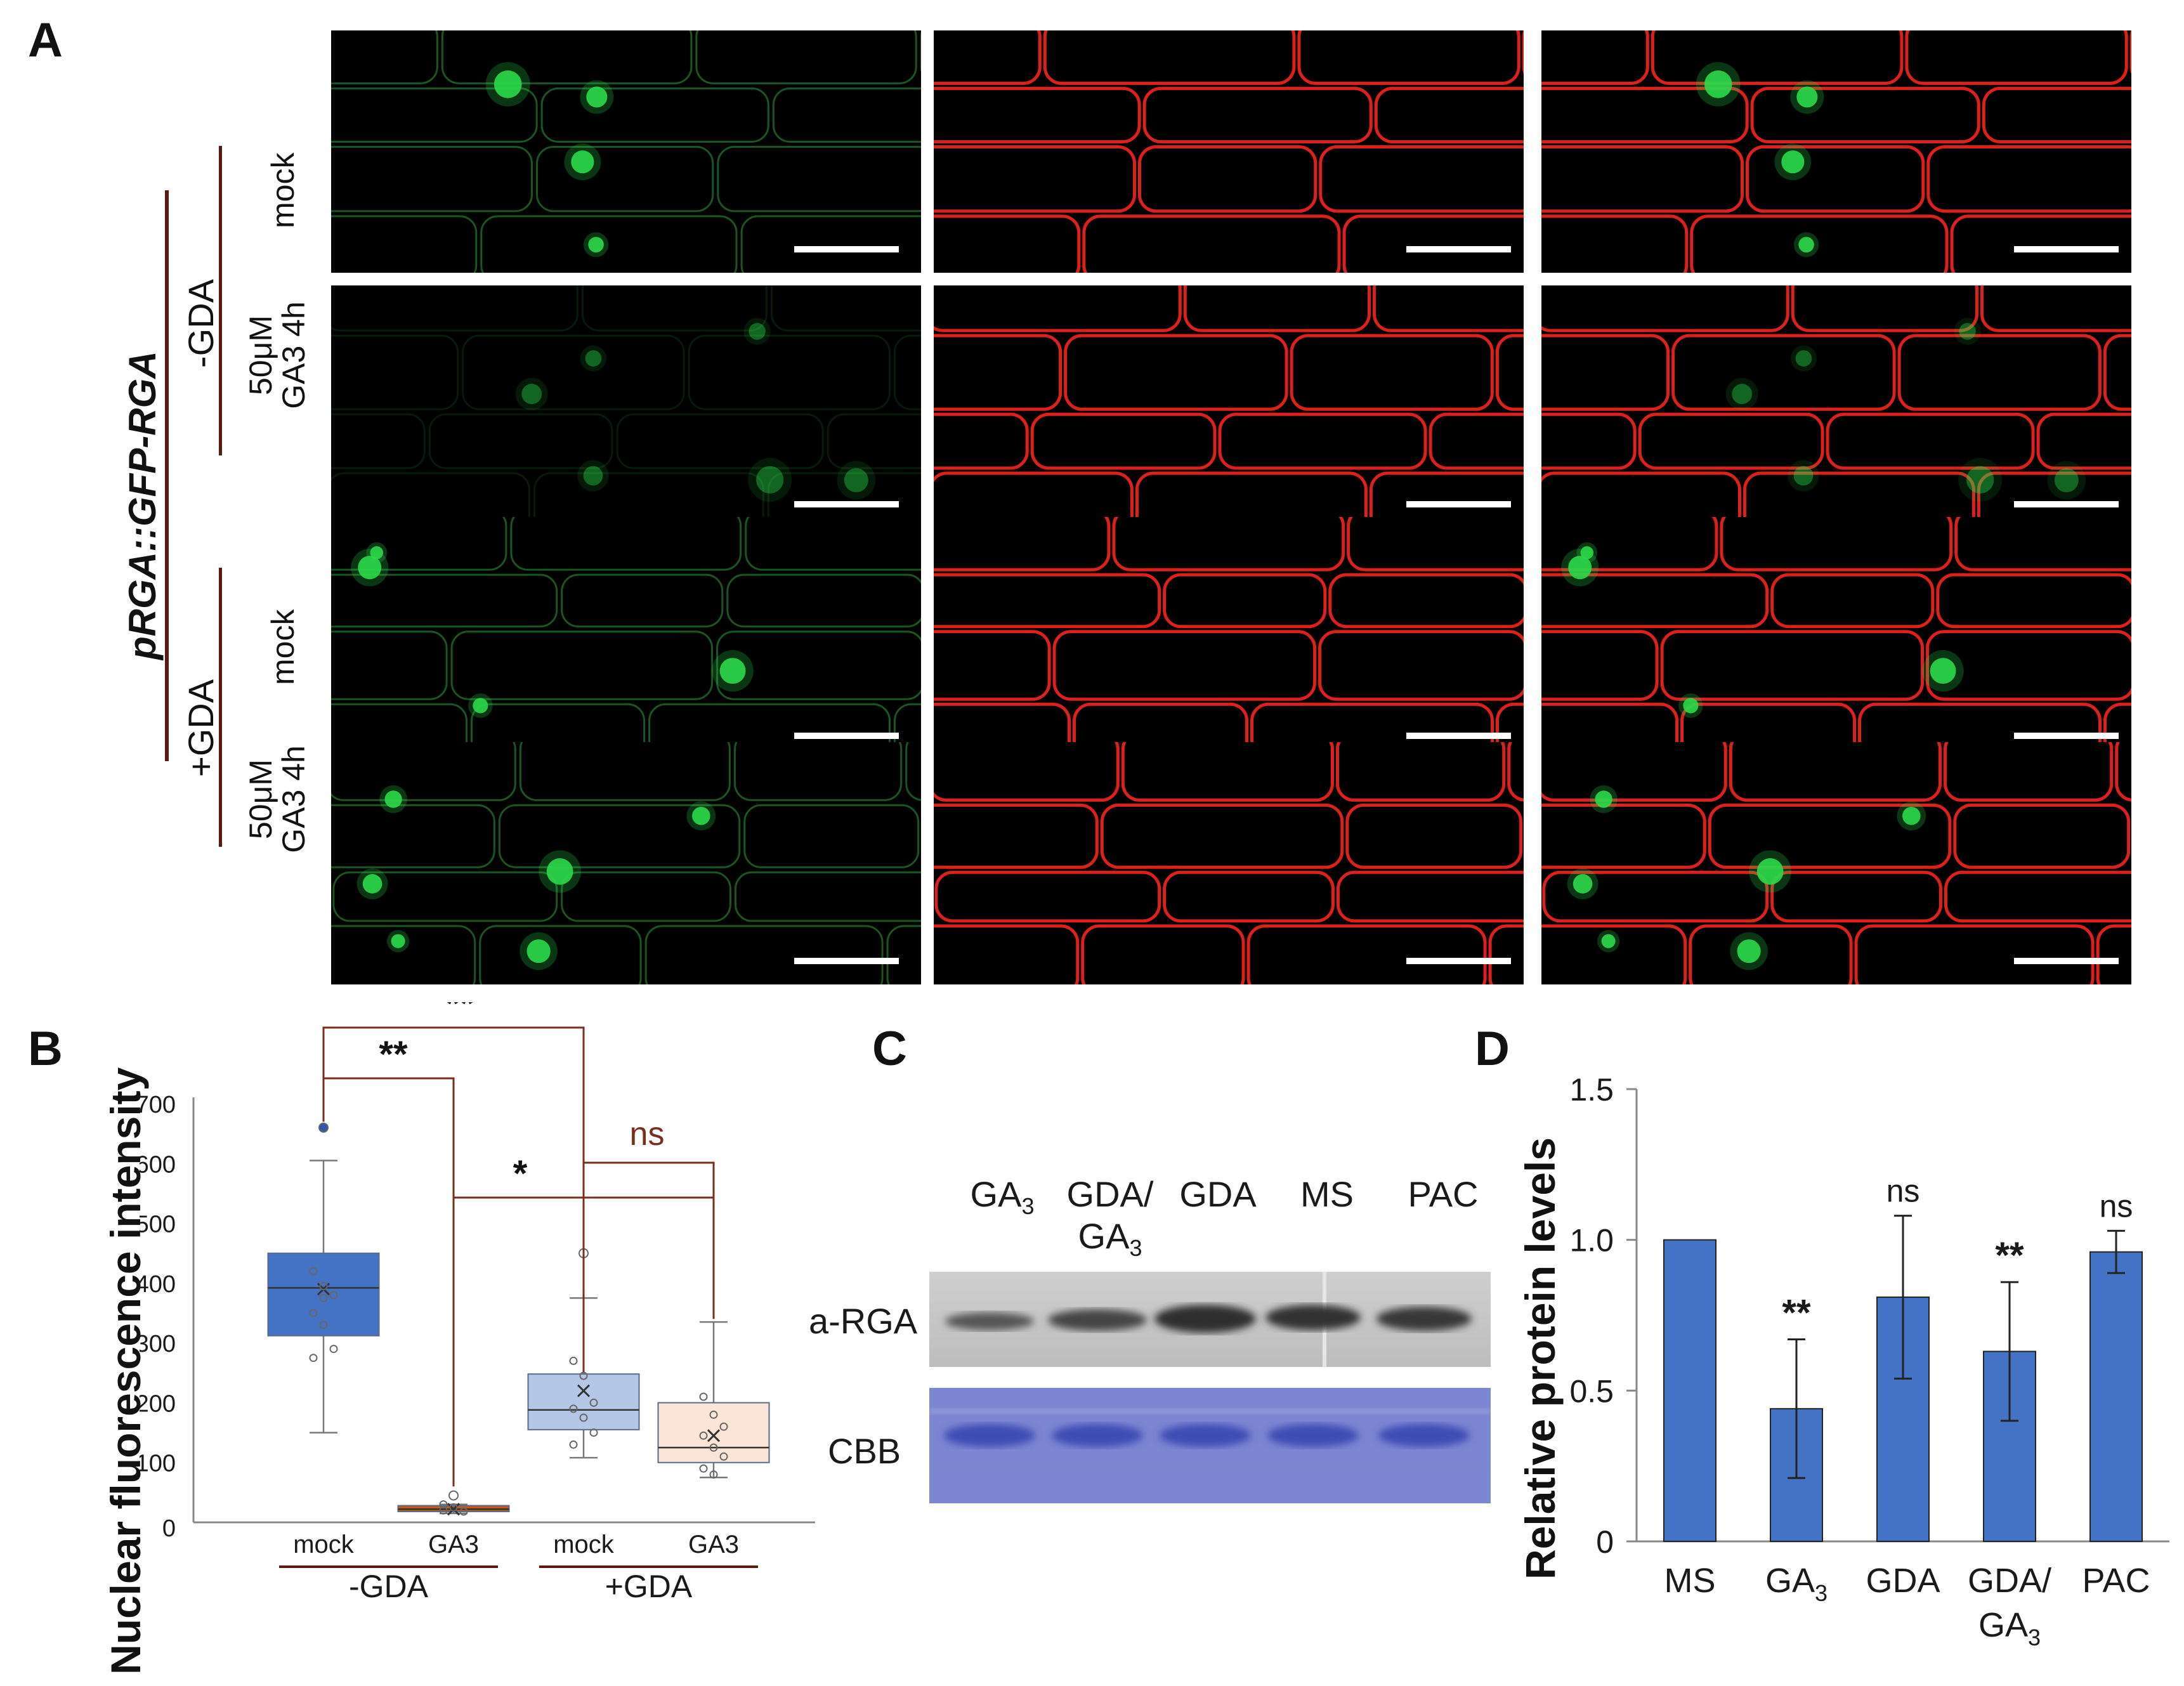  Describe the element at coordinates (142, 505) in the screenshot. I see `construct-label: pRGA::GFP-RGA` at that location.